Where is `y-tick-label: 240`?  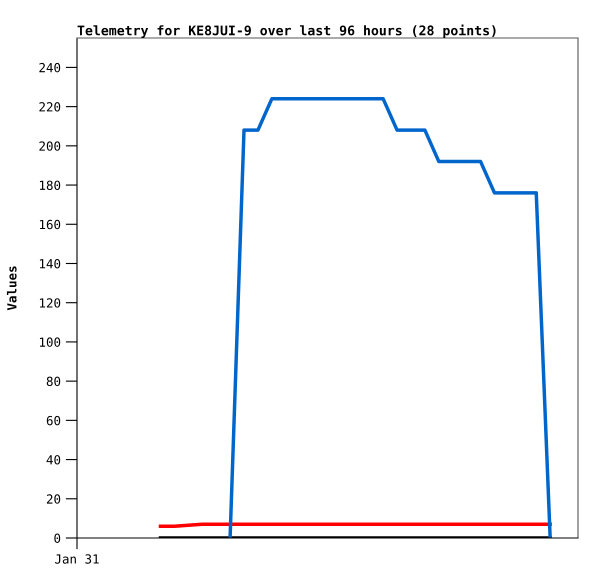
y-tick-label: 240 is located at coordinates (49, 67).